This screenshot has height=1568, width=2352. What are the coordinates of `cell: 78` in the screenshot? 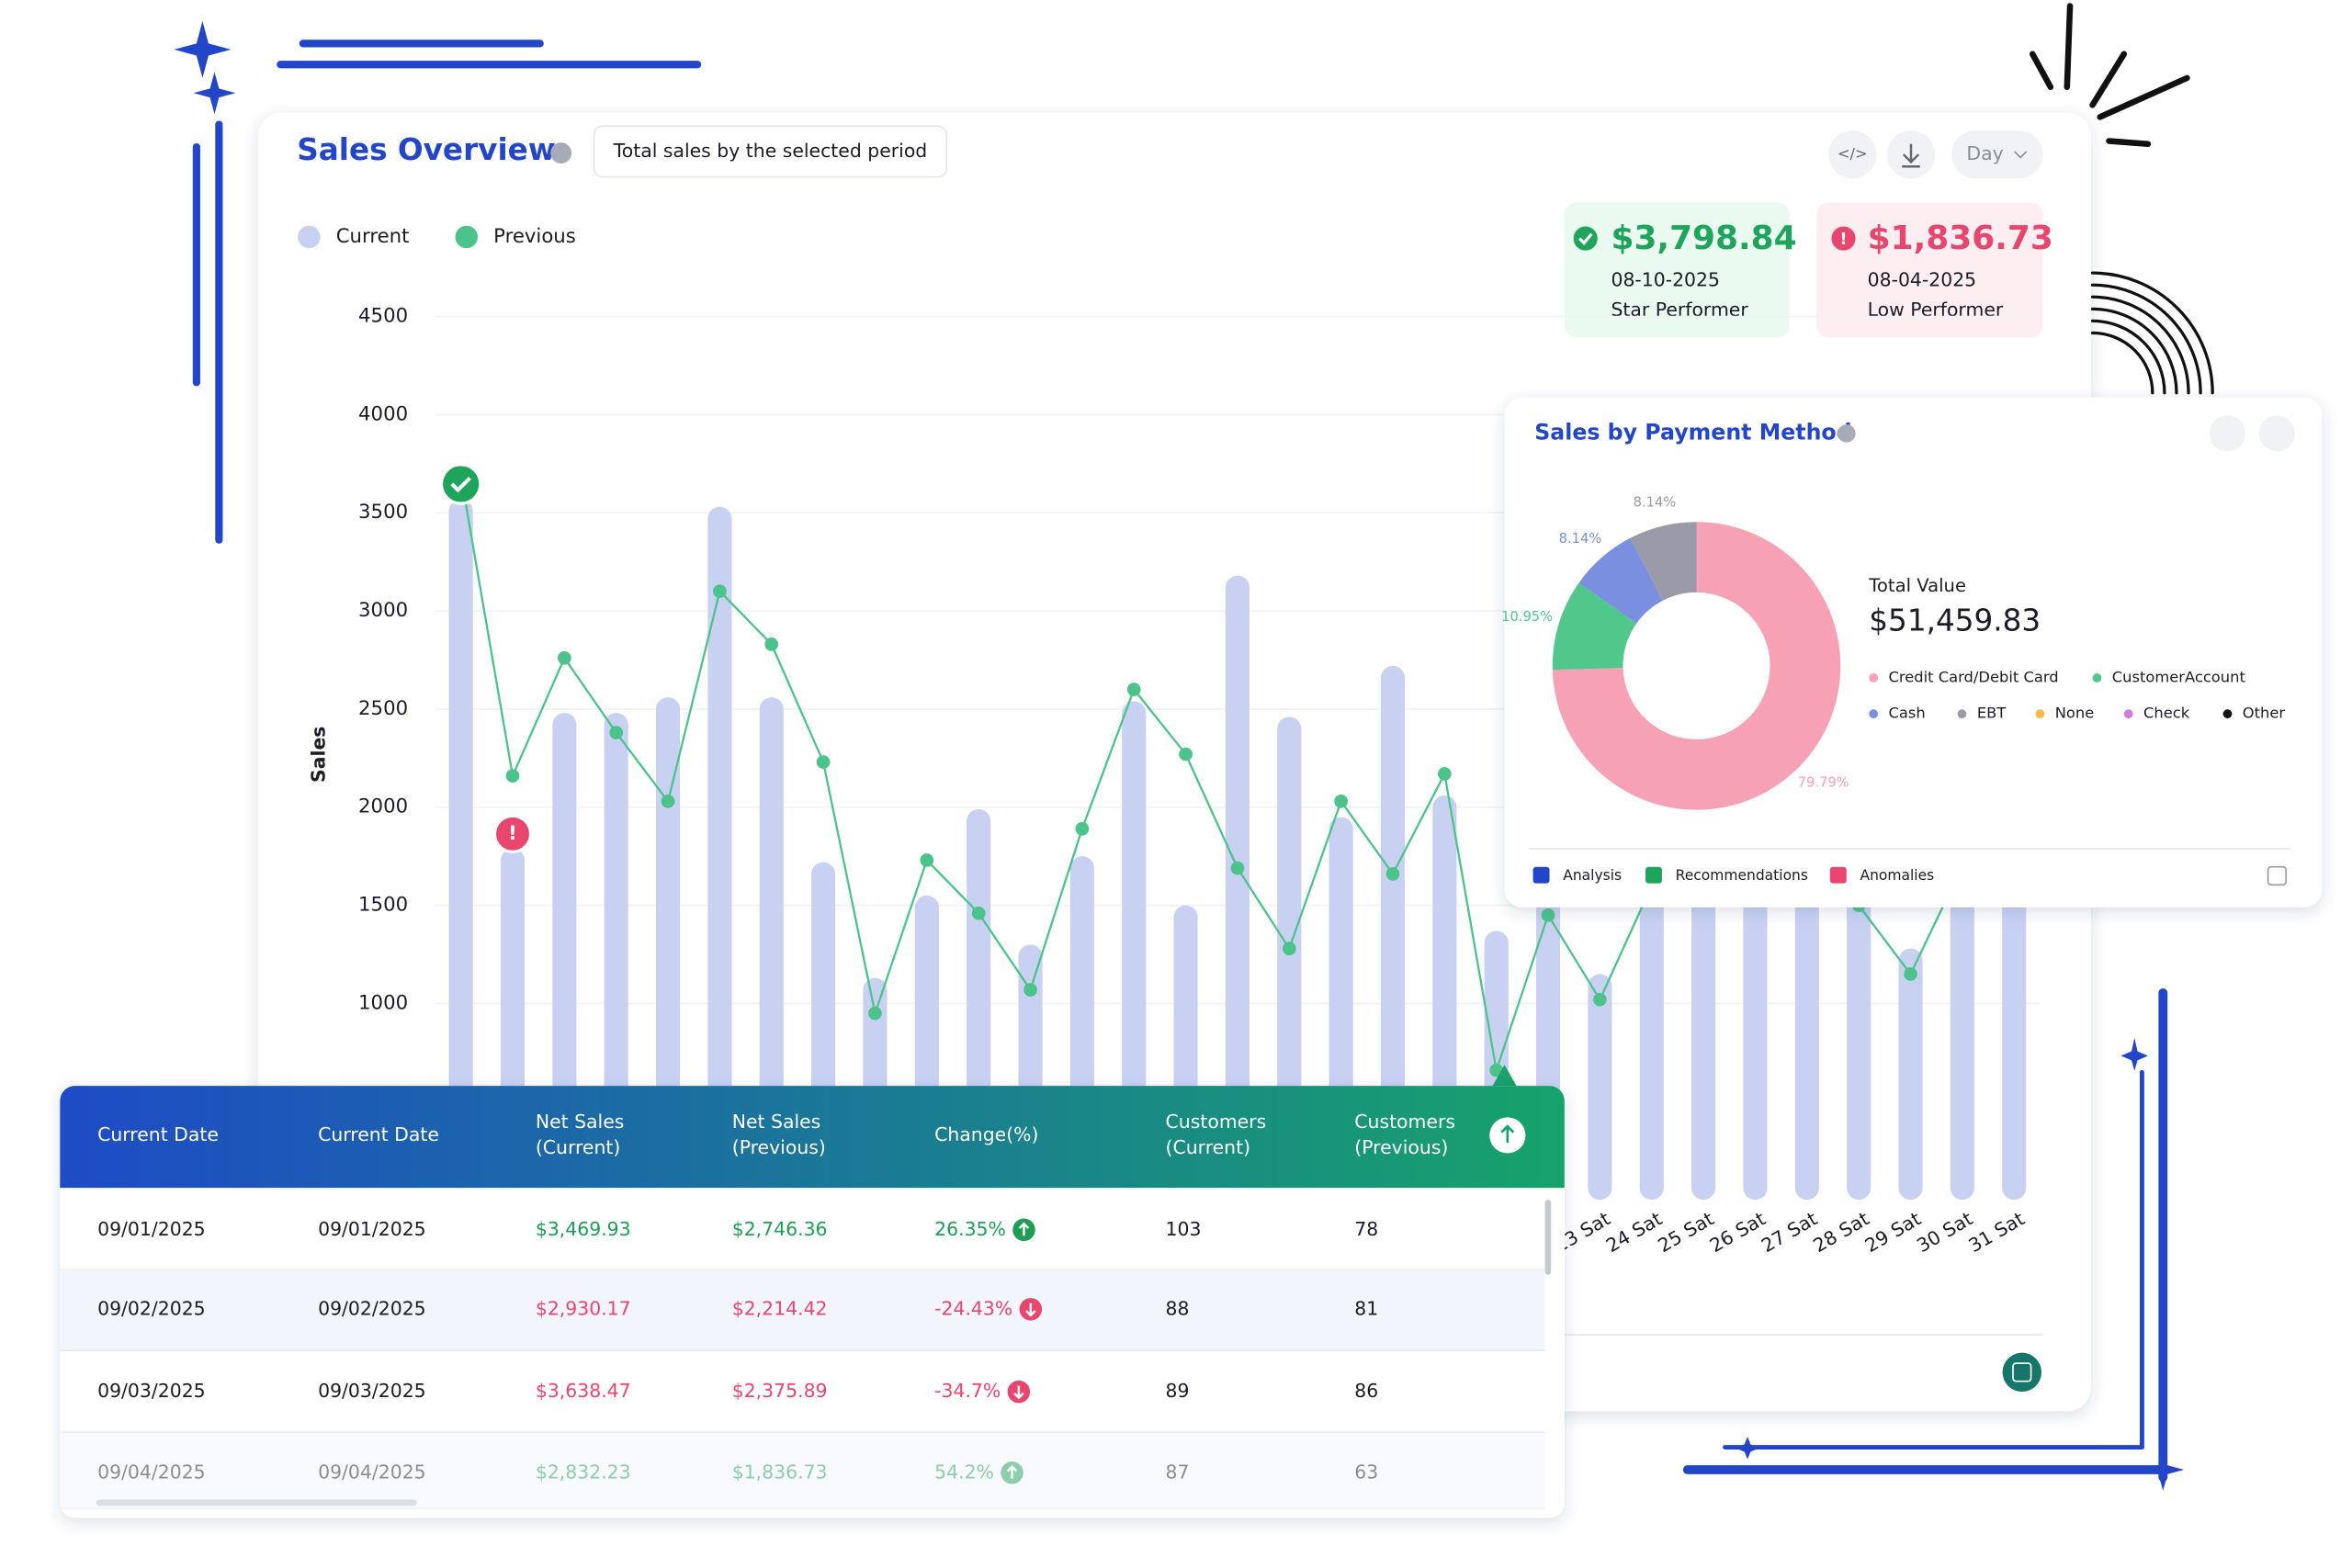 It's located at (1366, 1229).